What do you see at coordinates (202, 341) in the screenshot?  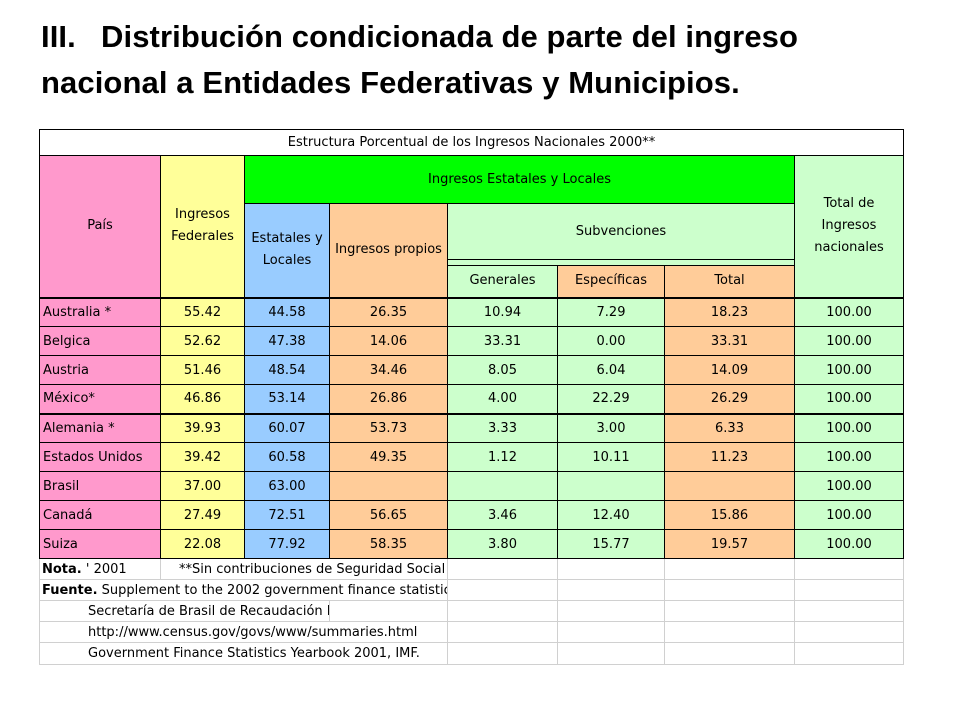 I see `cell-federales: 52.62` at bounding box center [202, 341].